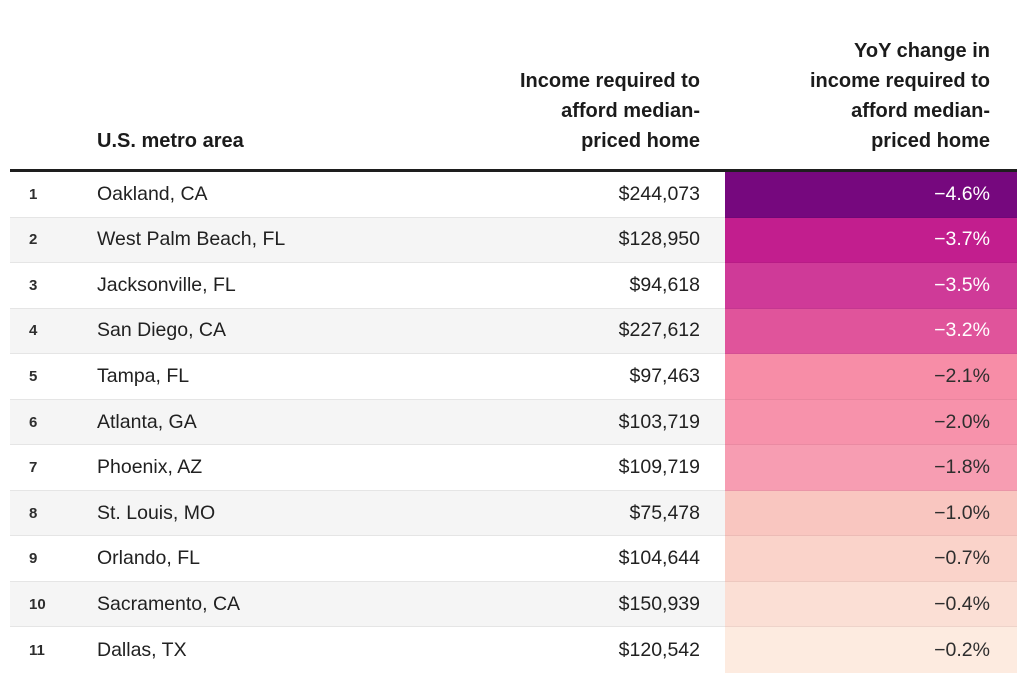 The image size is (1024, 675). I want to click on yoy-cell: −2.0%, so click(871, 422).